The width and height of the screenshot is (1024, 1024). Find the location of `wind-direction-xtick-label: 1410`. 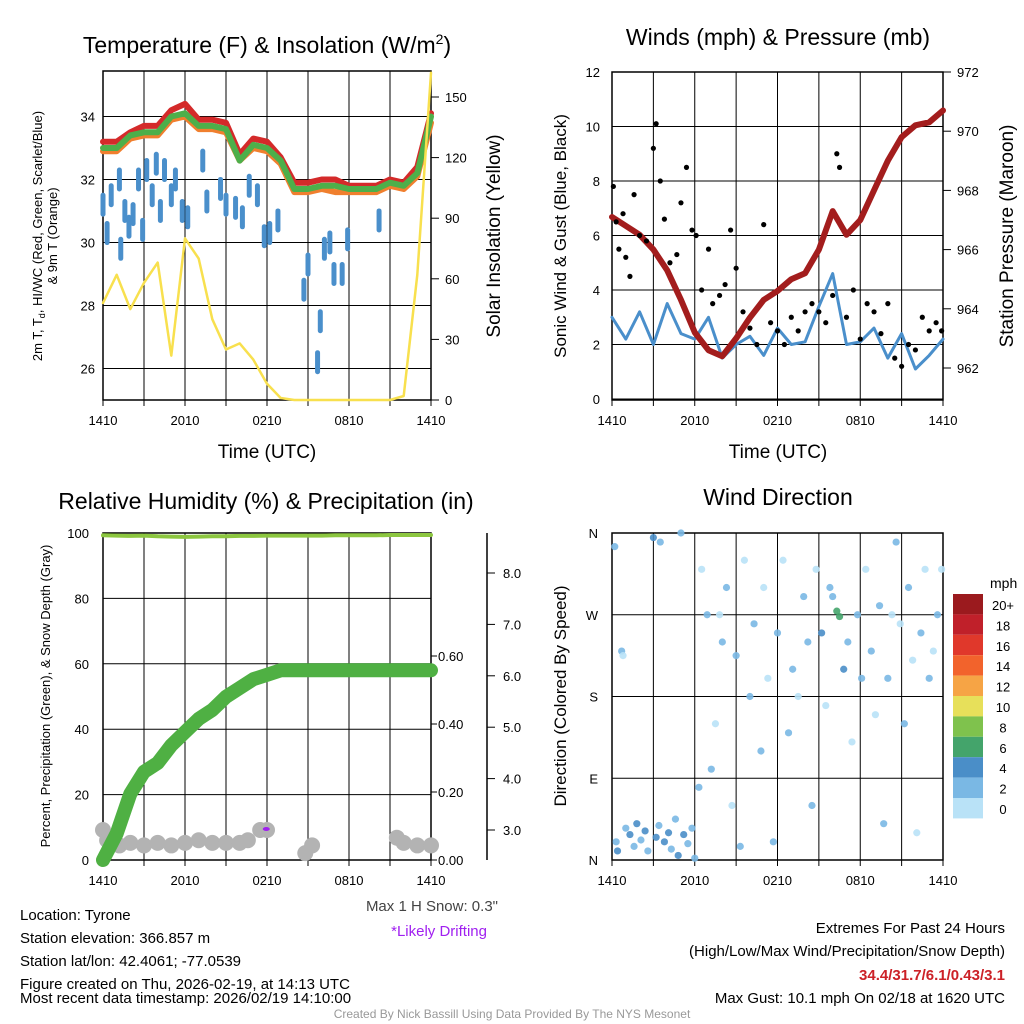

wind-direction-xtick-label: 1410 is located at coordinates (943, 880).